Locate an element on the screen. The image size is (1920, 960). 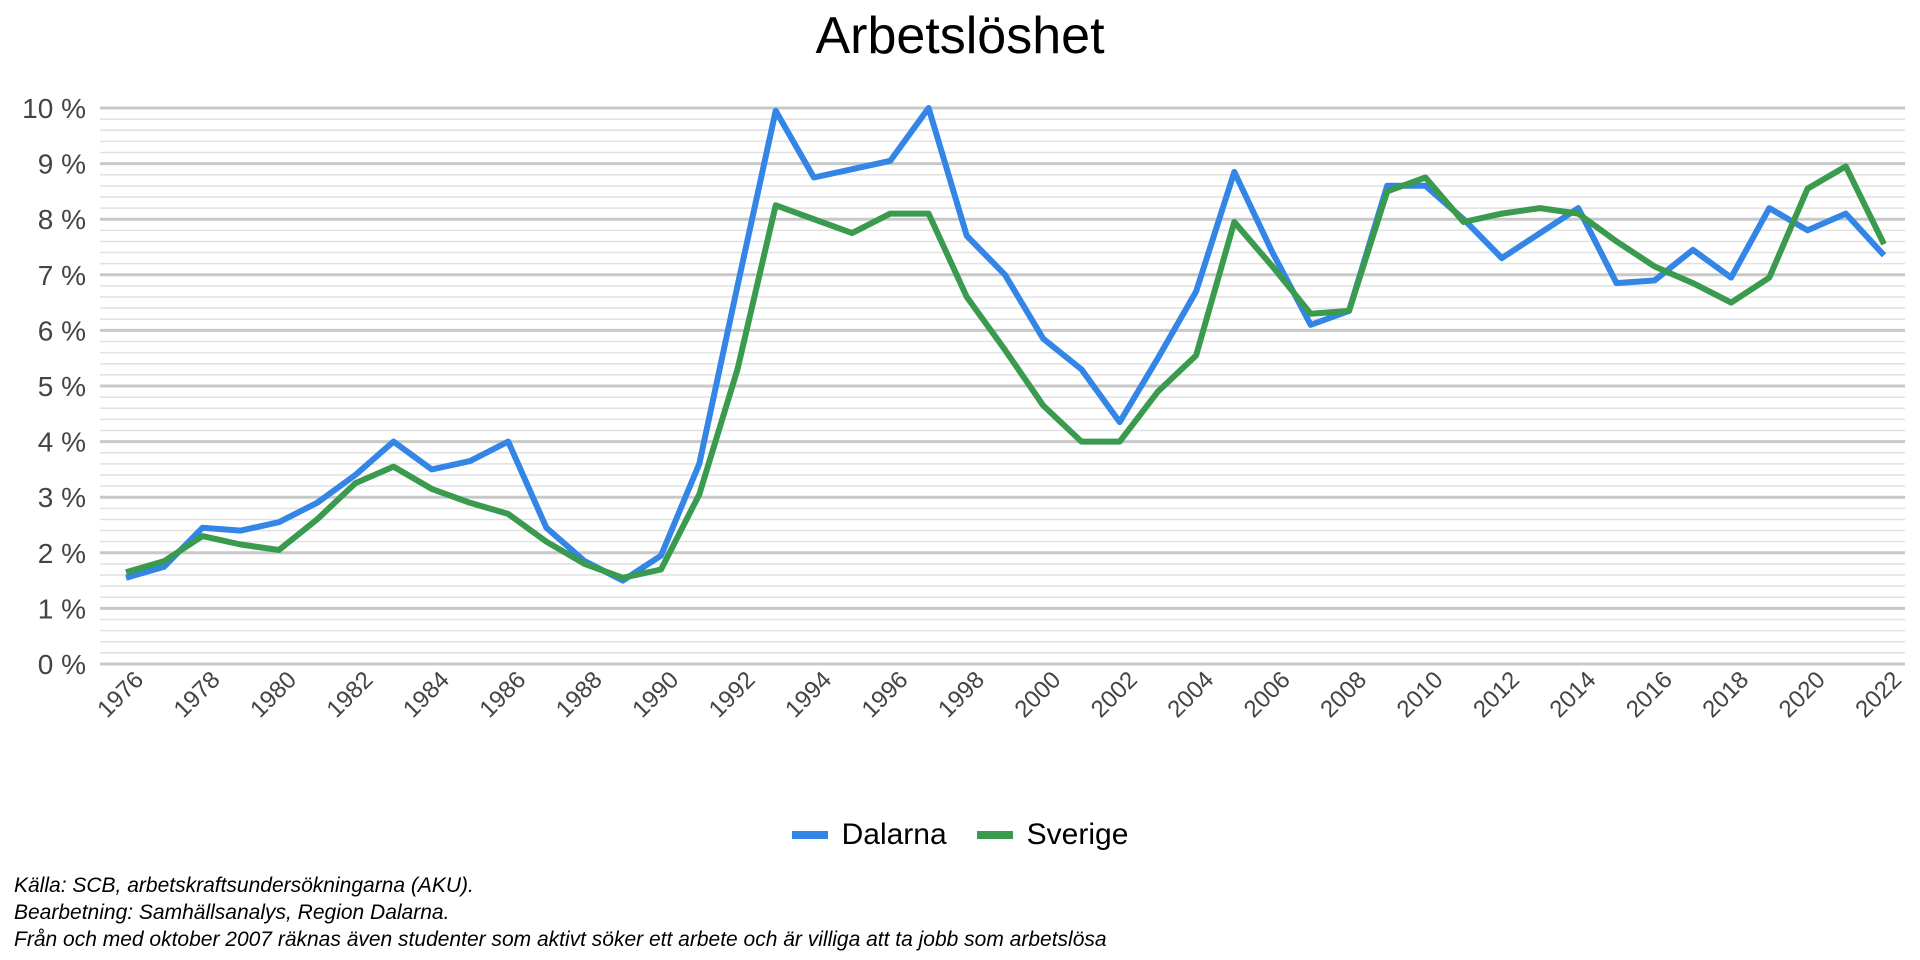
legend-item-dalarna: Dalarna is located at coordinates (869, 835).